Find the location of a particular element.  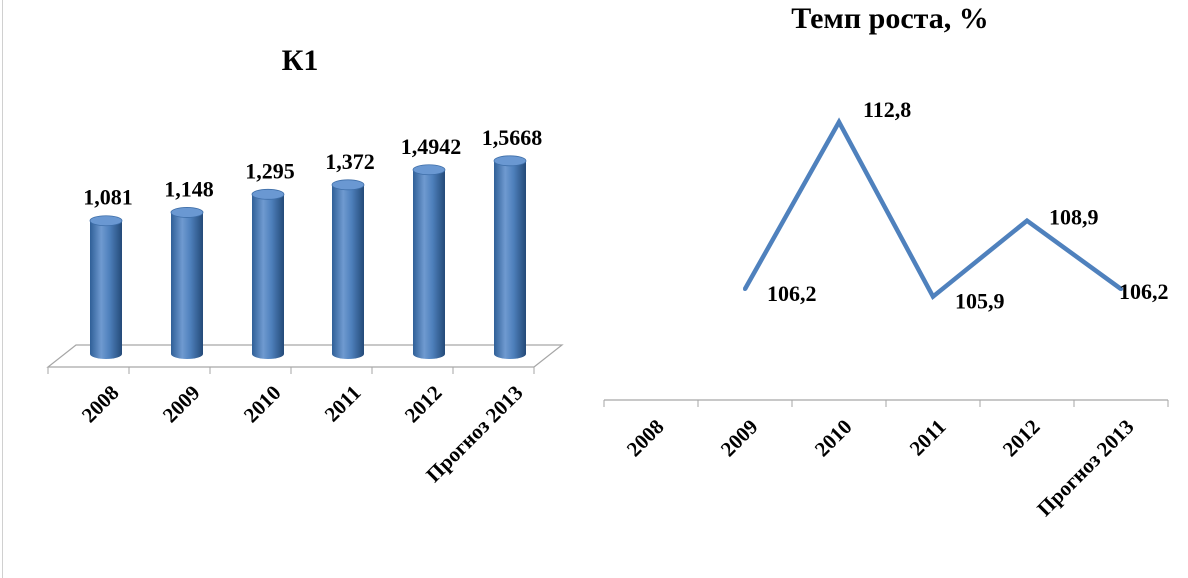

growth-category-label-5: Прогноз 2013 is located at coordinates (1085, 468).